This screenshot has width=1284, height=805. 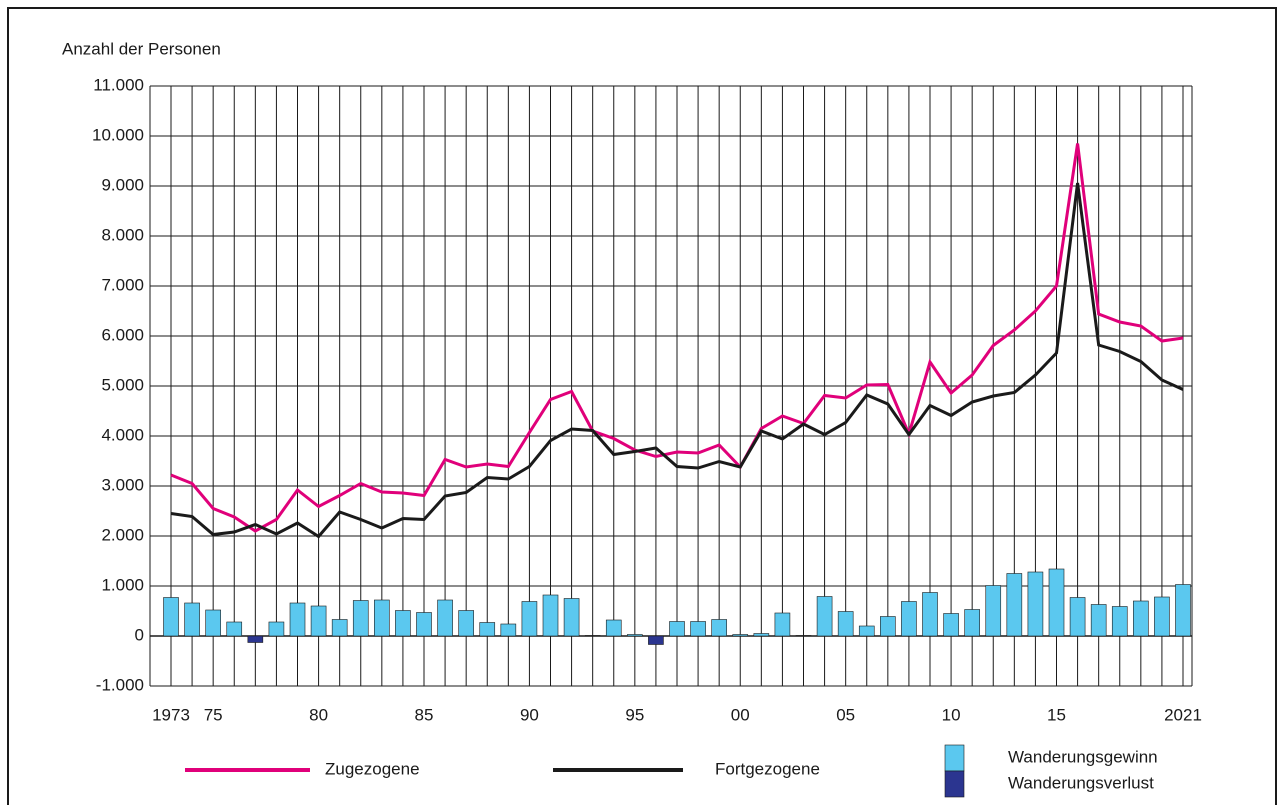 I want to click on legend-label: Wanderungsgewinn, so click(x=1083, y=756).